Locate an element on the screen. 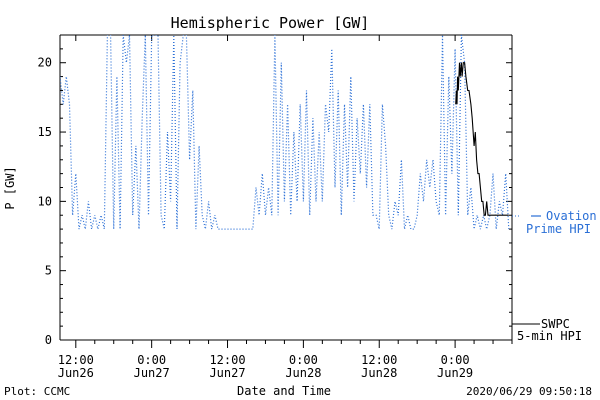  y-axis-label: P [GW] is located at coordinates (10, 187).